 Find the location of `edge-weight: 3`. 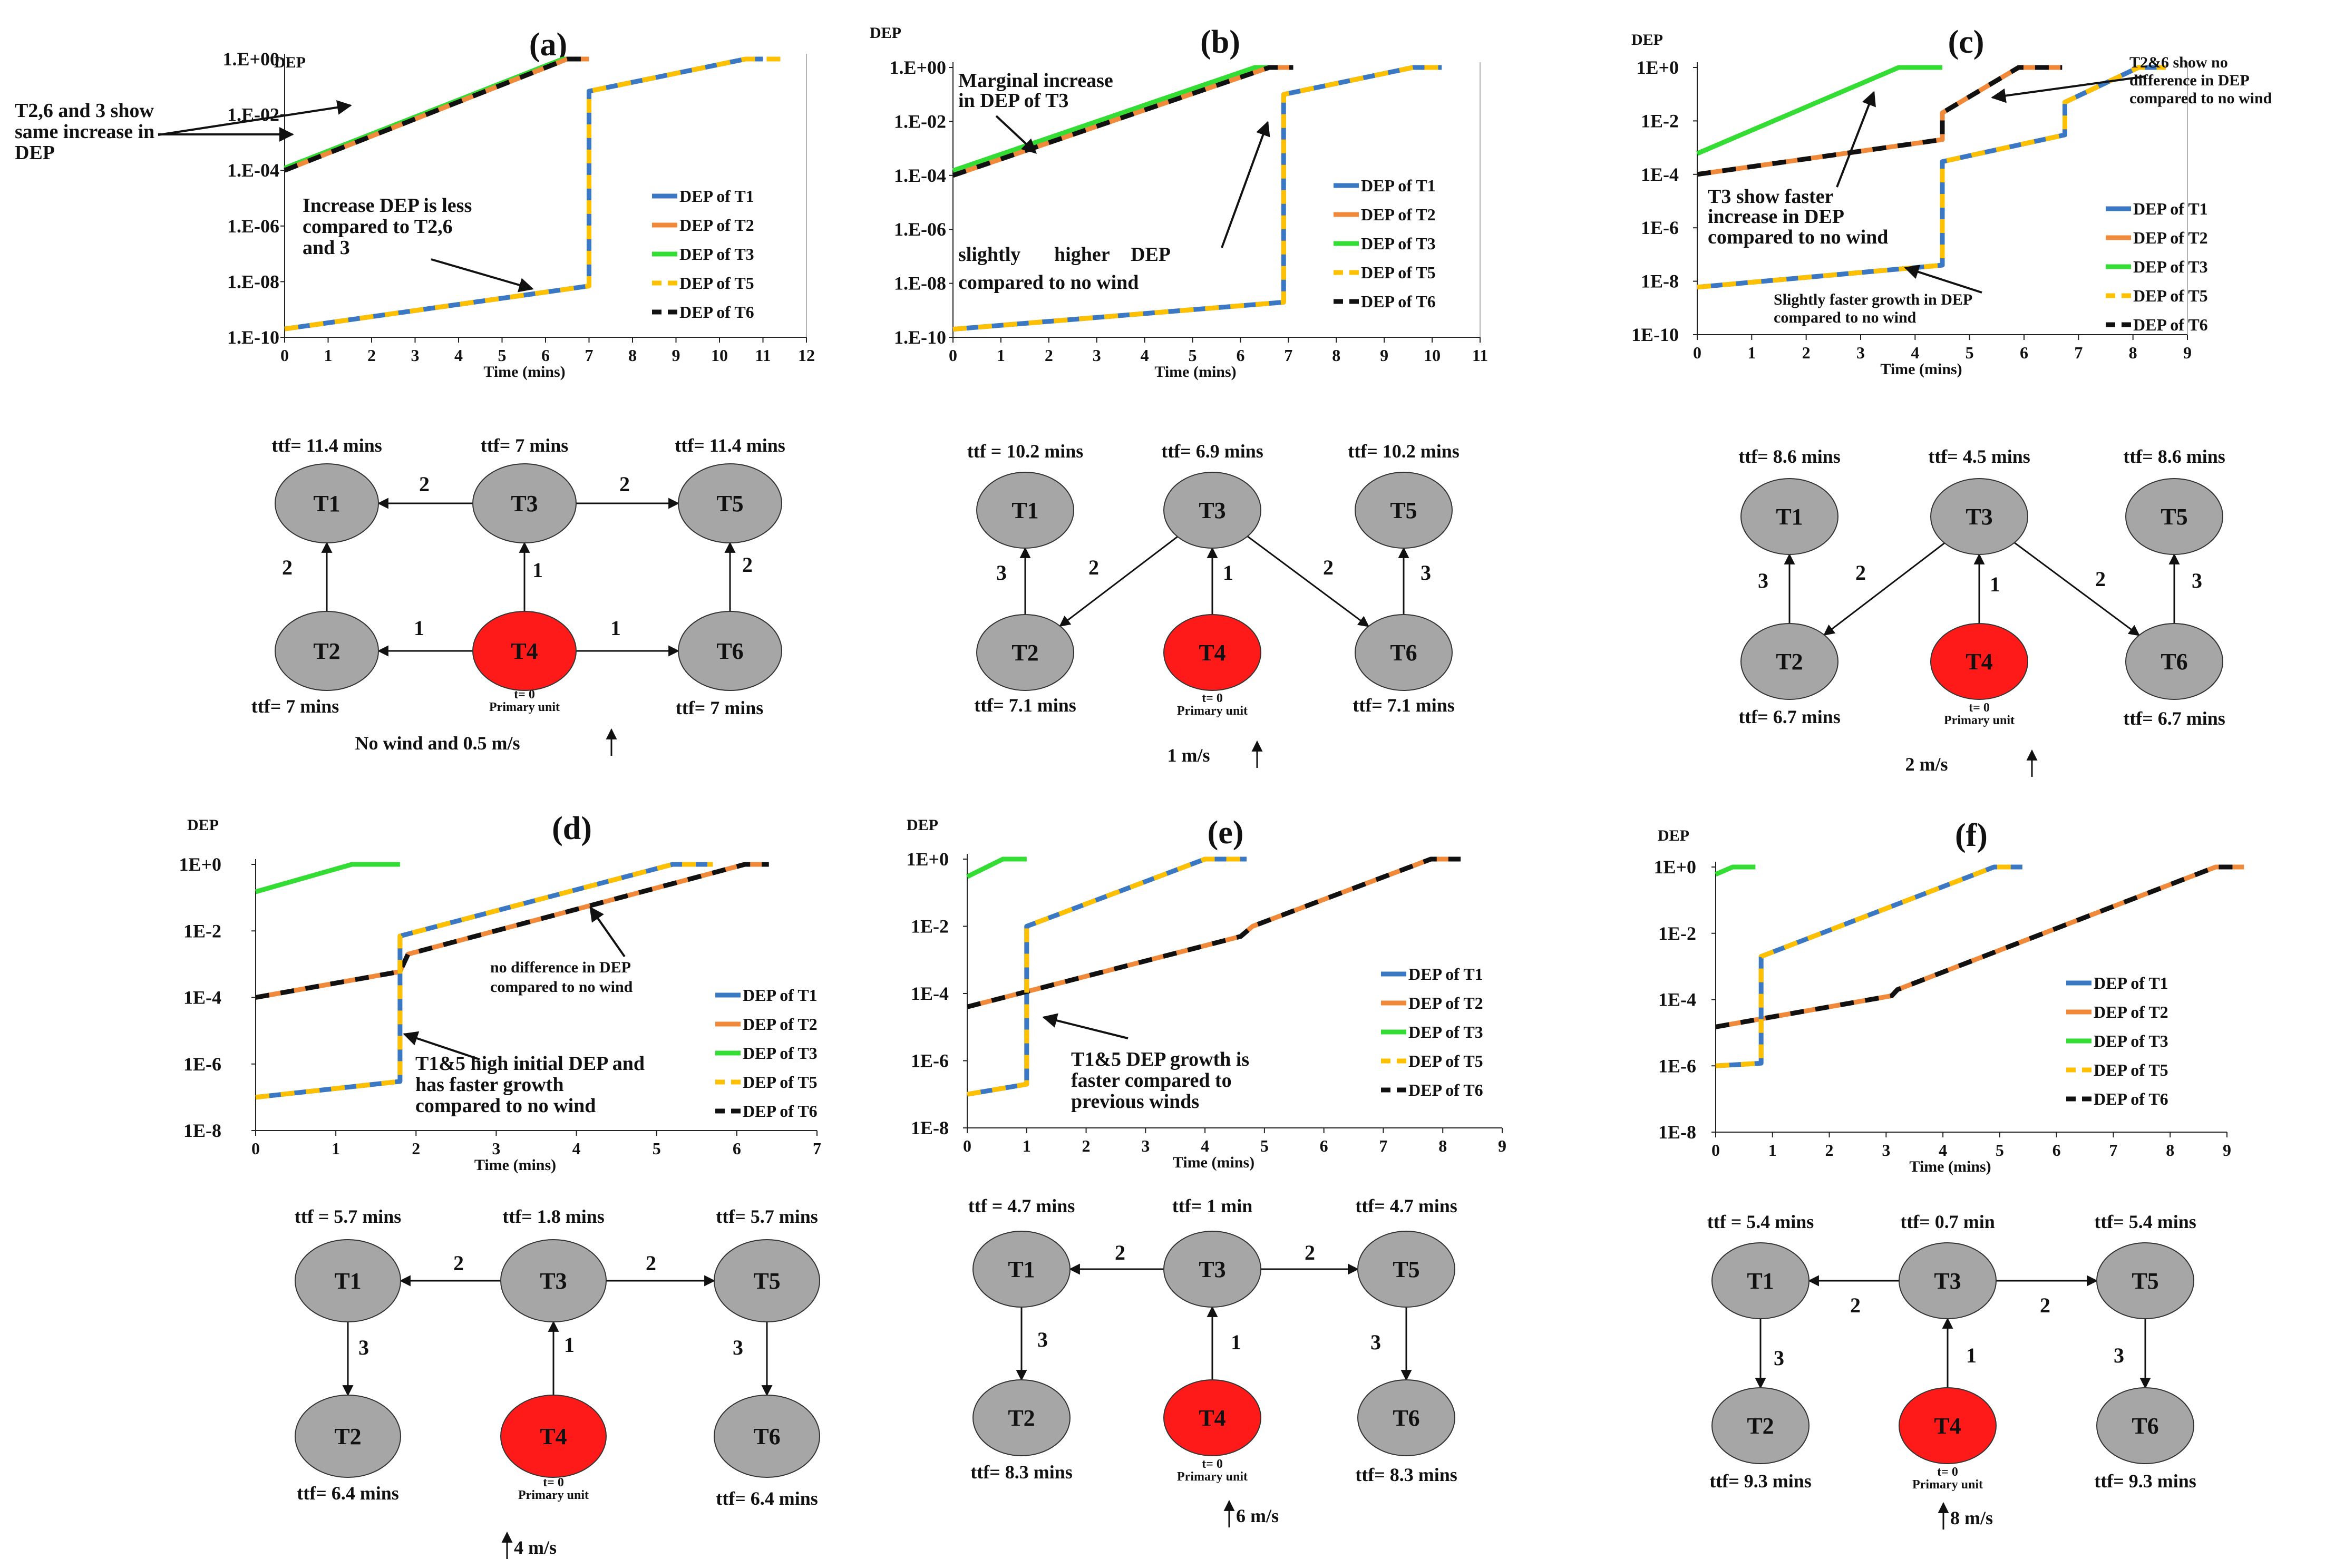

edge-weight: 3 is located at coordinates (1426, 573).